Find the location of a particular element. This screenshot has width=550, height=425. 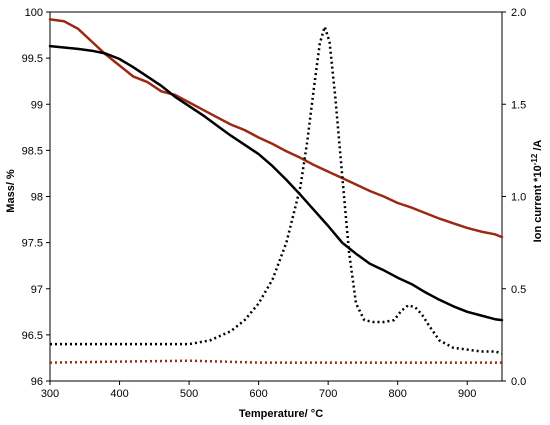

y2-tick-label: 1.5 is located at coordinates (518, 105).